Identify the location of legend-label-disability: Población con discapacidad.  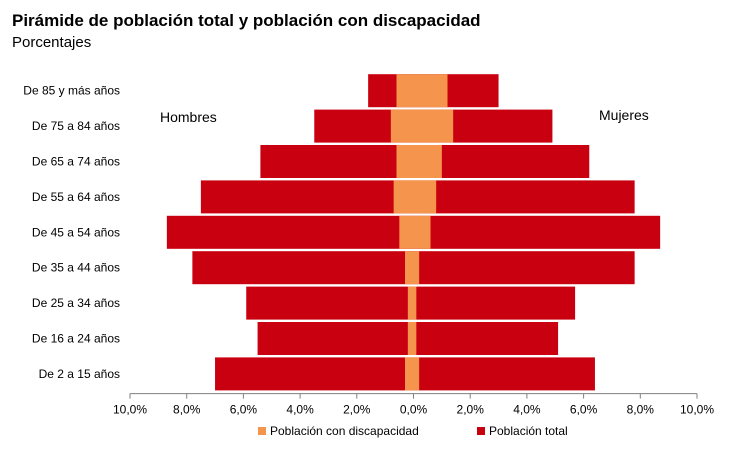
(344, 431).